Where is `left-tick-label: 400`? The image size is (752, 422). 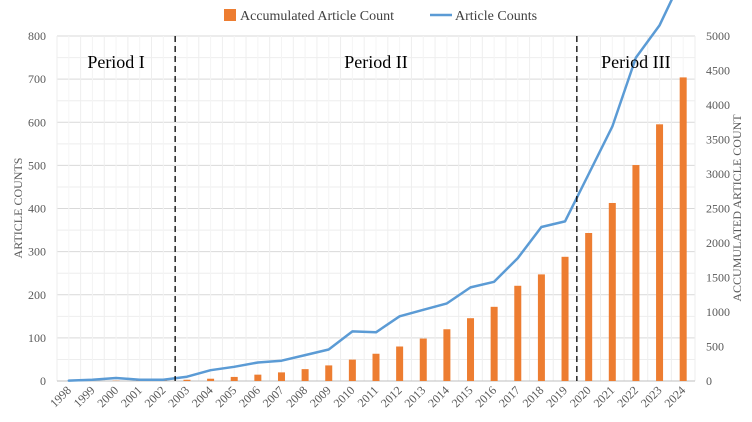
left-tick-label: 400 is located at coordinates (37, 209).